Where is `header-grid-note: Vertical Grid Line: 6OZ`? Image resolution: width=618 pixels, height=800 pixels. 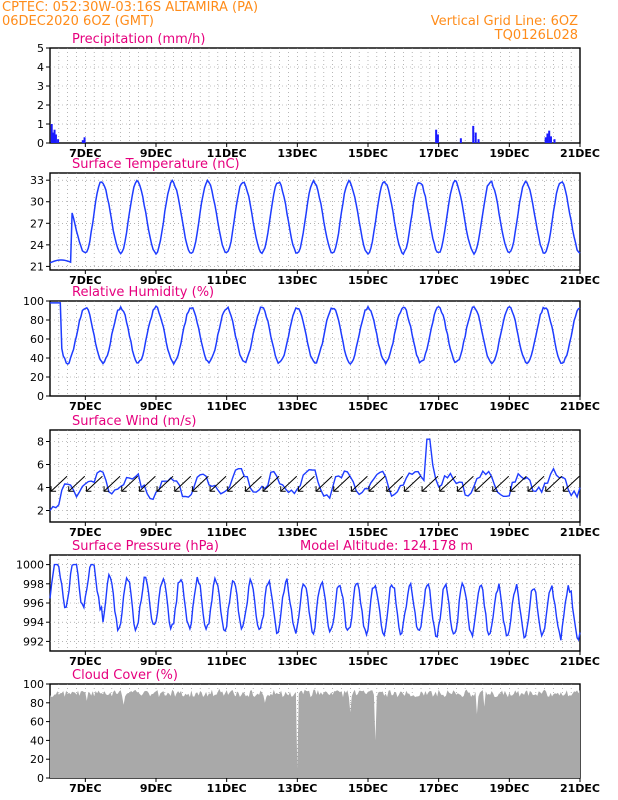 header-grid-note: Vertical Grid Line: 6OZ is located at coordinates (504, 21).